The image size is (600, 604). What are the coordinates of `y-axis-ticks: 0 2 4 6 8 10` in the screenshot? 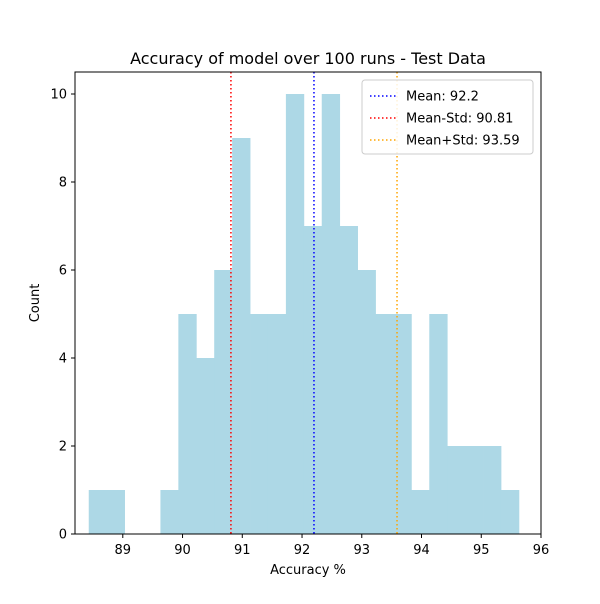 It's located at (62, 315).